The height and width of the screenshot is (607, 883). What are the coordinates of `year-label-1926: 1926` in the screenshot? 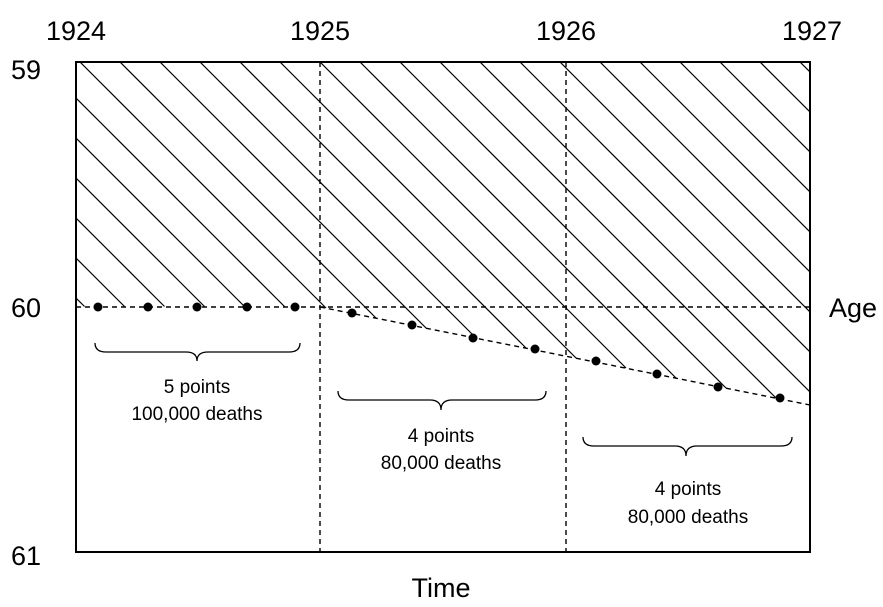 It's located at (566, 31).